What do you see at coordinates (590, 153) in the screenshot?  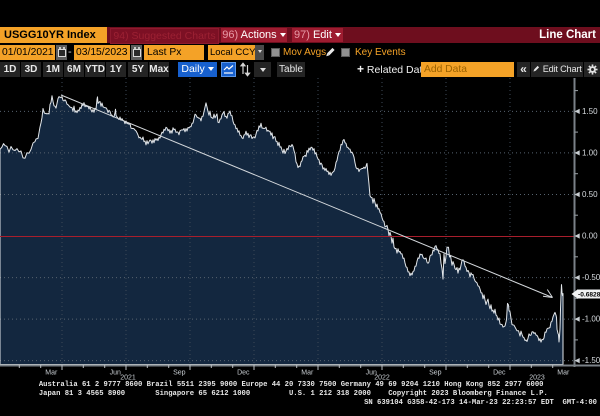 I see `svg-text: 1.00` at bounding box center [590, 153].